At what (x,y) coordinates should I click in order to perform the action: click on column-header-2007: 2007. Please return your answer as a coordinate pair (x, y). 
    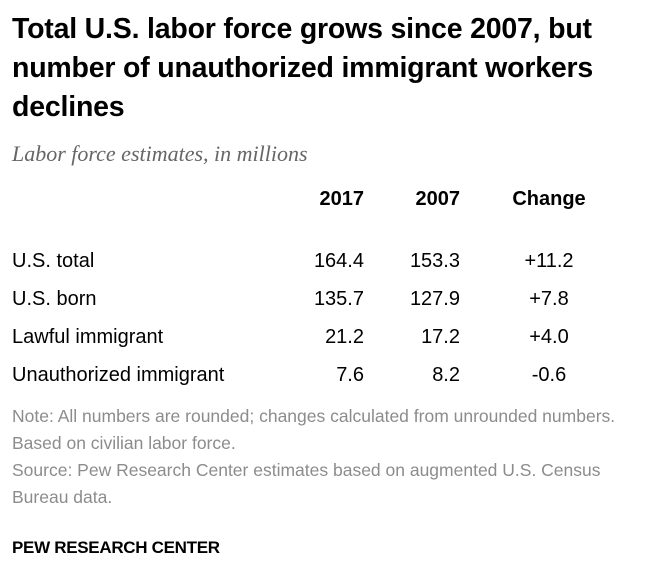
    Looking at the image, I should click on (438, 198).